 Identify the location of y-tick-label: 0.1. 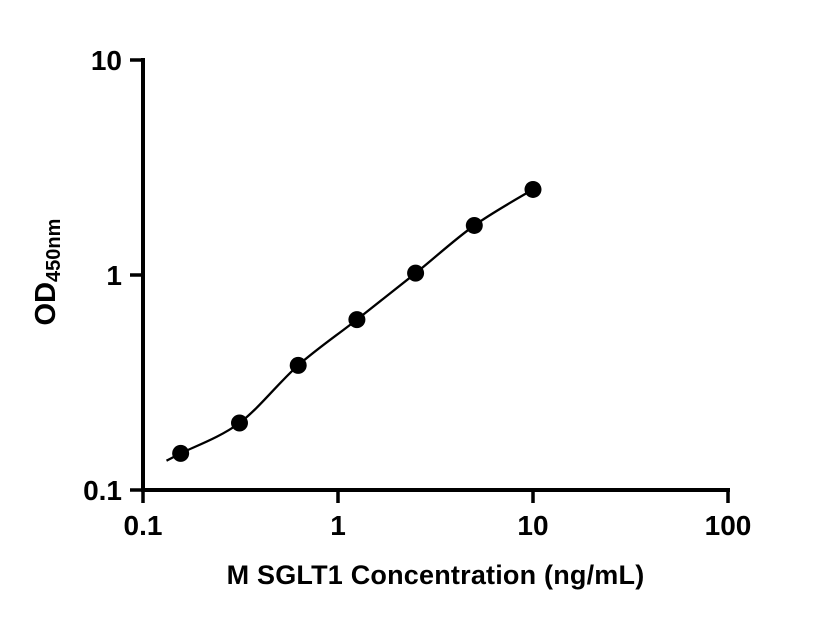
(102, 490).